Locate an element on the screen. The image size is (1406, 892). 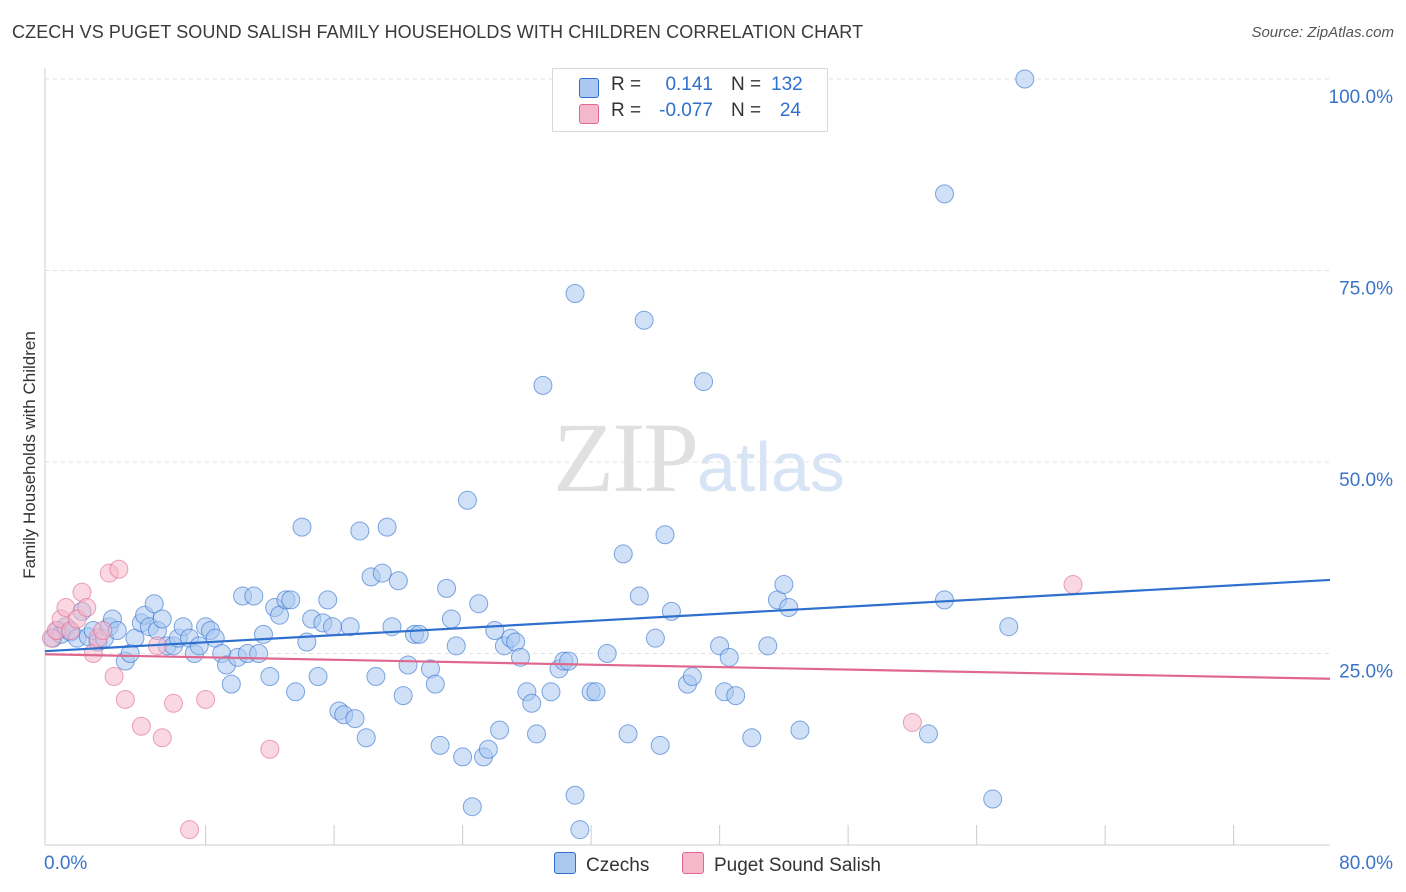
y-tick-label: 100.0% is located at coordinates (1361, 97).